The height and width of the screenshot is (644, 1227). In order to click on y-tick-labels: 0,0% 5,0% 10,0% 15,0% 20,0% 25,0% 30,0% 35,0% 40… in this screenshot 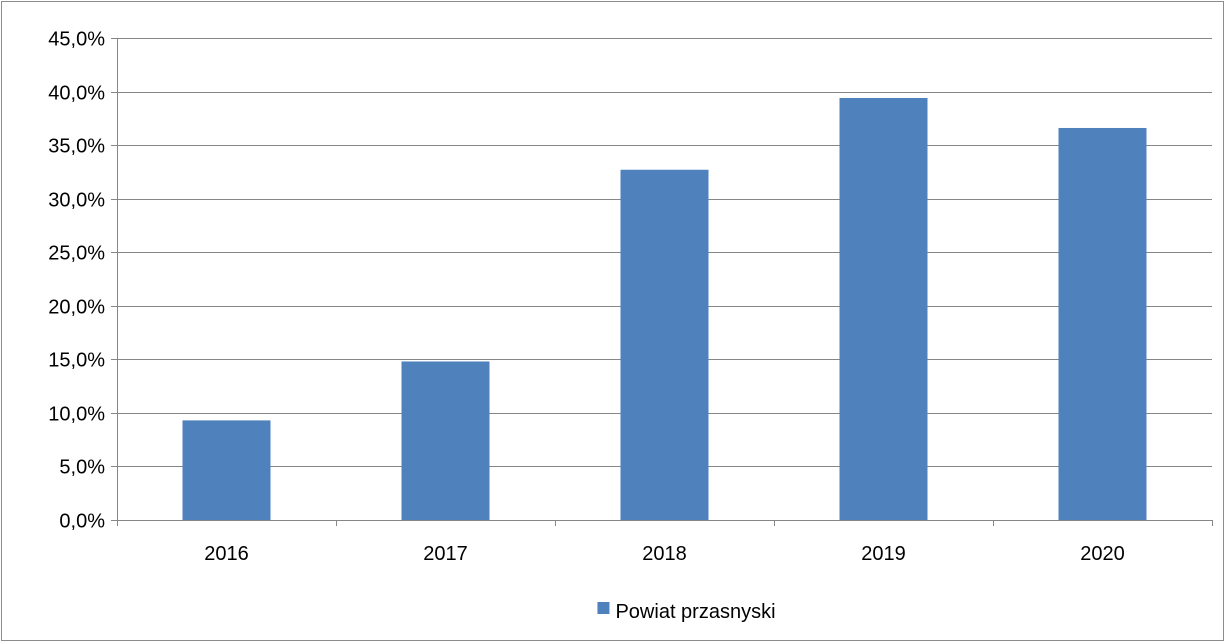, I will do `click(76, 281)`.